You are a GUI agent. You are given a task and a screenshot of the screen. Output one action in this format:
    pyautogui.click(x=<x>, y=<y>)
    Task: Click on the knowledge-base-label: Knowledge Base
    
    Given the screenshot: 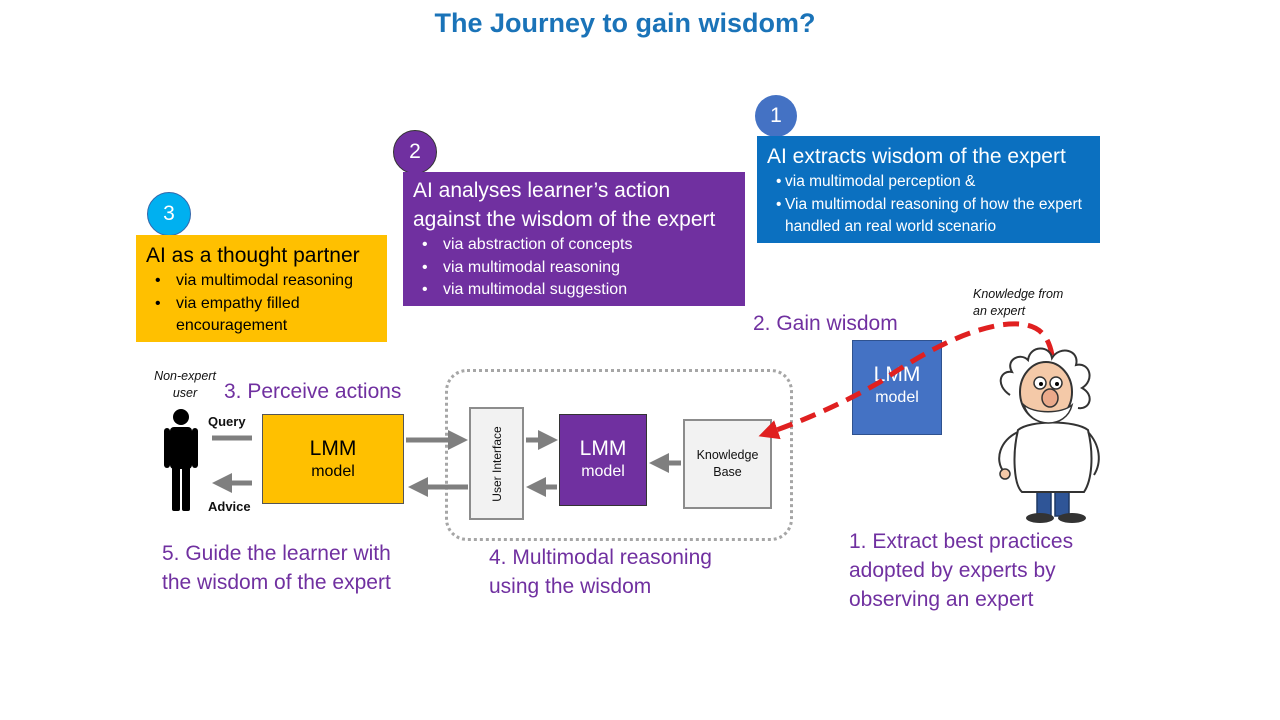 What is the action you would take?
    pyautogui.click(x=727, y=463)
    